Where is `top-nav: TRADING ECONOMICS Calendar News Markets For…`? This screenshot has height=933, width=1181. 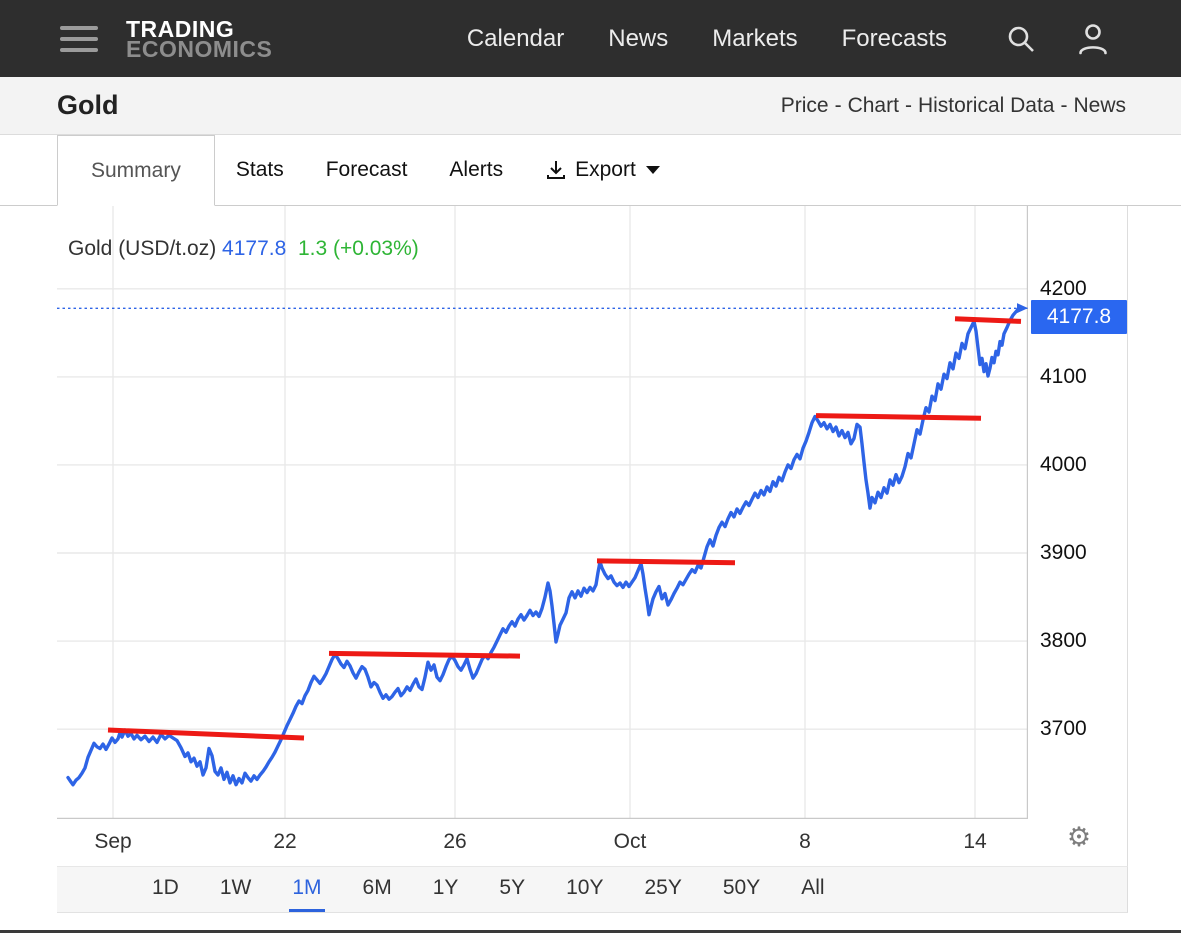 top-nav: TRADING ECONOMICS Calendar News Markets For… is located at coordinates (590, 38).